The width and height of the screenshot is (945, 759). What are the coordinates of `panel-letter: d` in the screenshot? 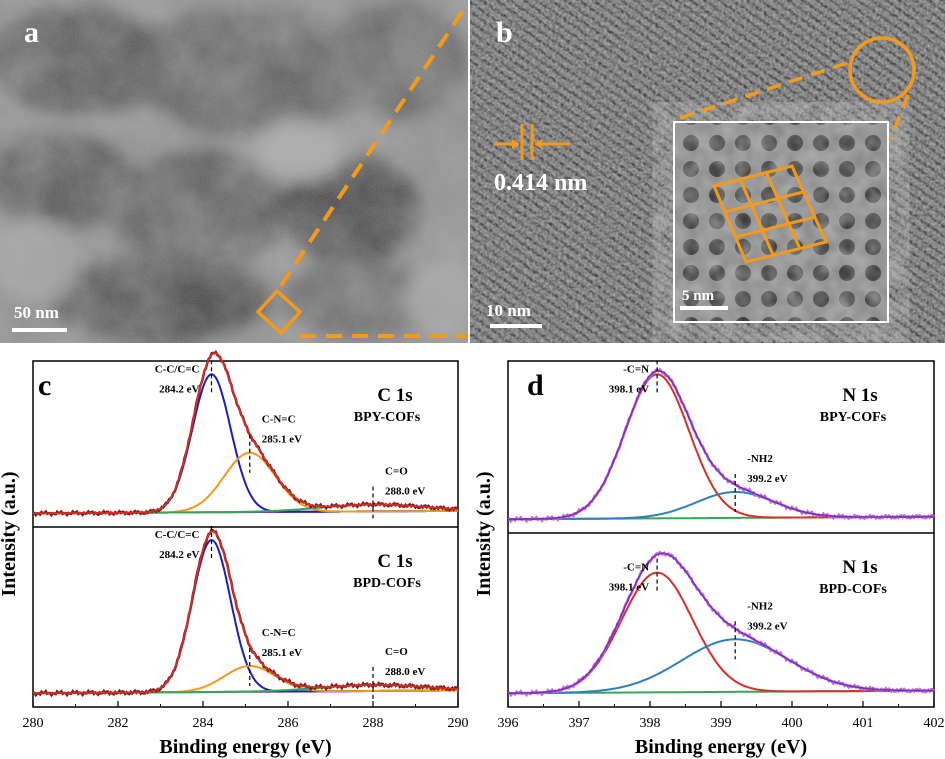 It's located at (535, 385).